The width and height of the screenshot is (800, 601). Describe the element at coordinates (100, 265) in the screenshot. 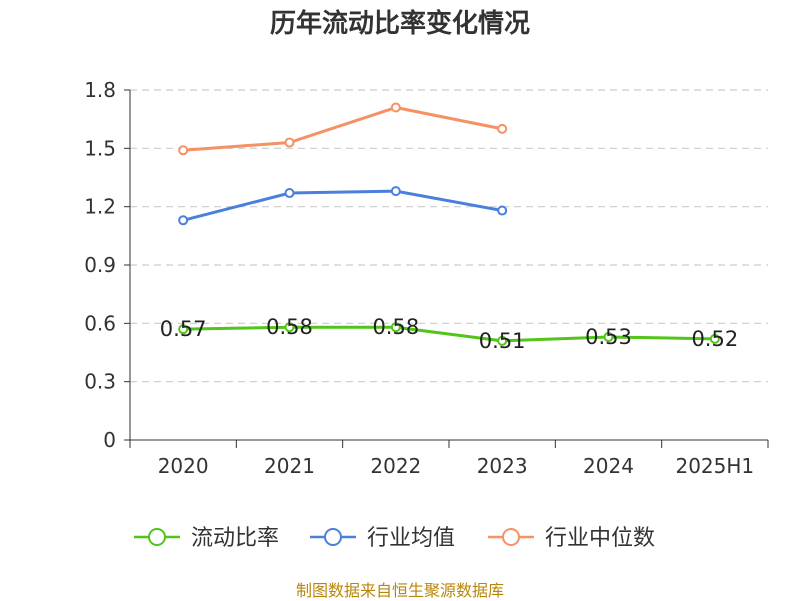

I see `y-tick-label: 0.9` at that location.